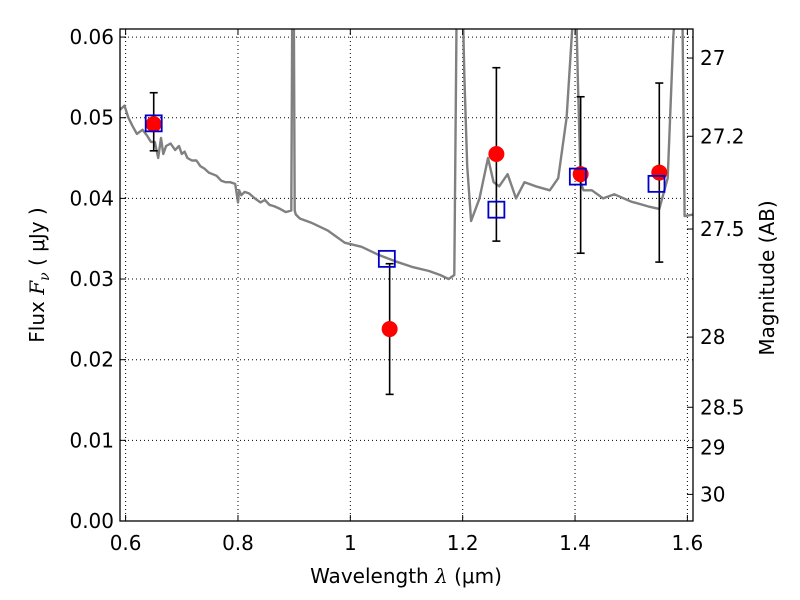  Describe the element at coordinates (687, 543) in the screenshot. I see `x-tick-label: 1.6` at that location.